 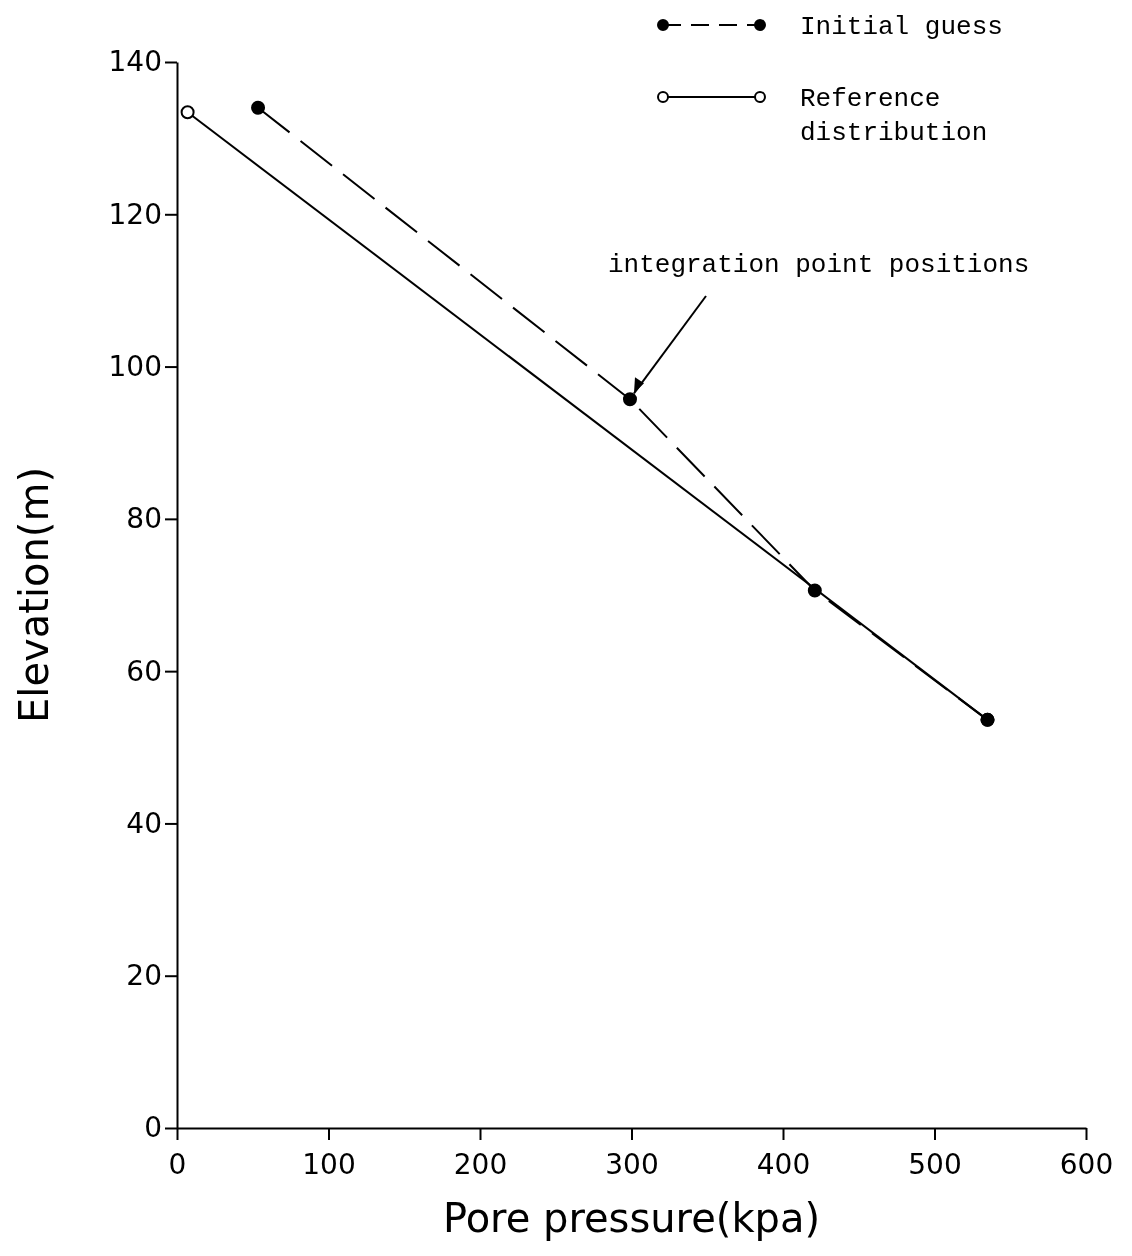 What do you see at coordinates (935, 1164) in the screenshot?
I see `x-tick-label: 500` at bounding box center [935, 1164].